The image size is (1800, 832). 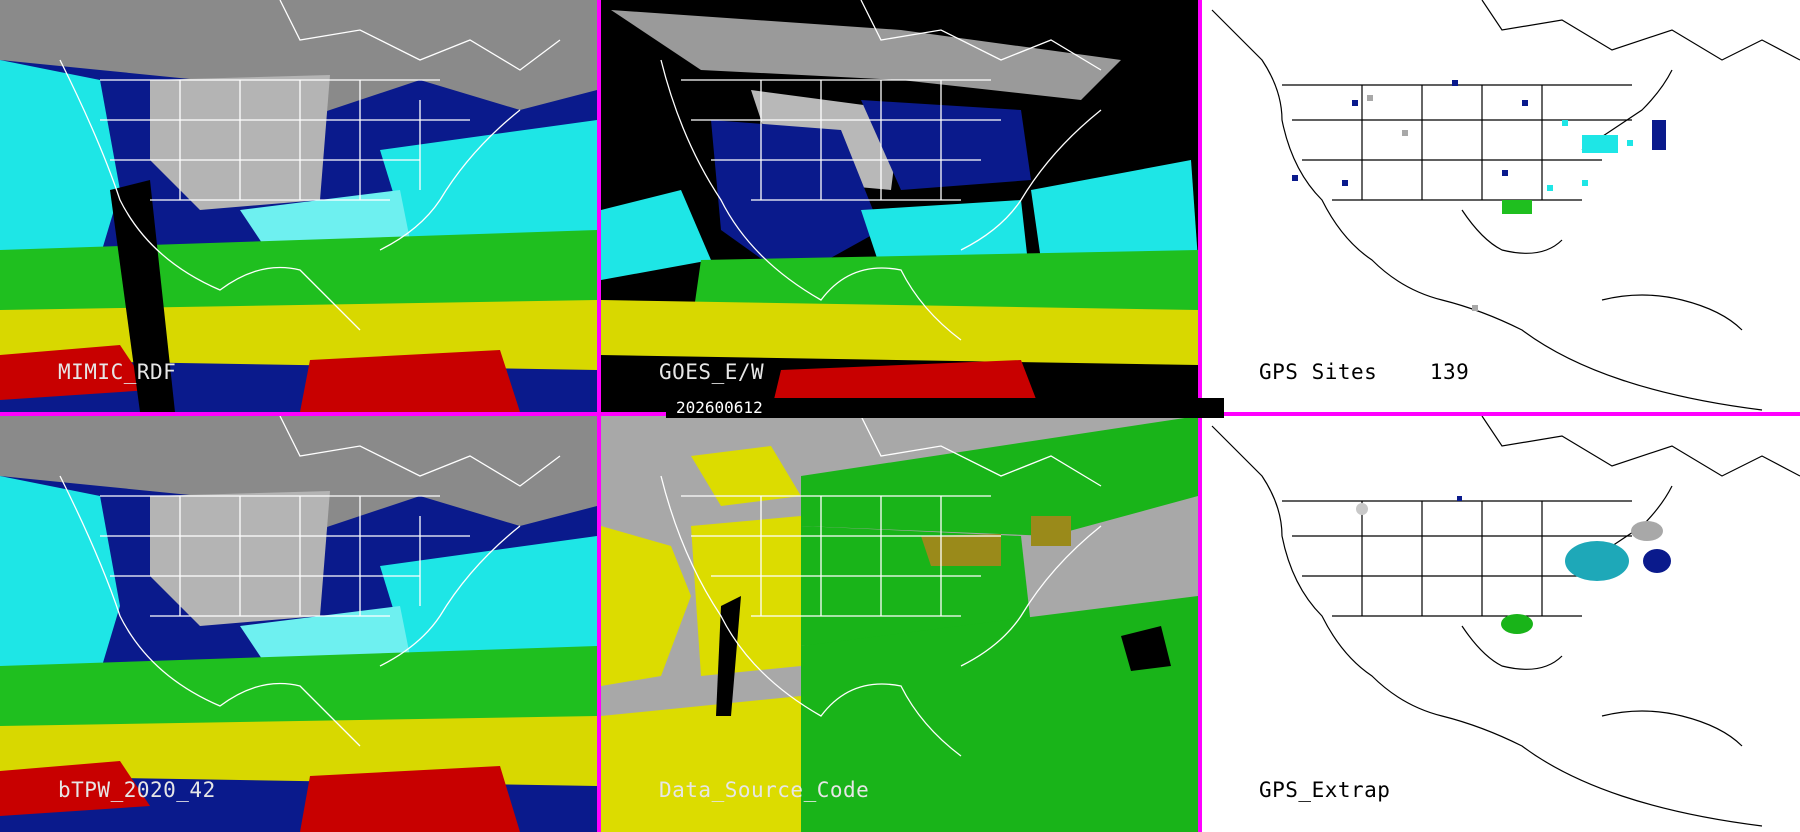 I want to click on gps-extrap-regions, so click(x=1513, y=565).